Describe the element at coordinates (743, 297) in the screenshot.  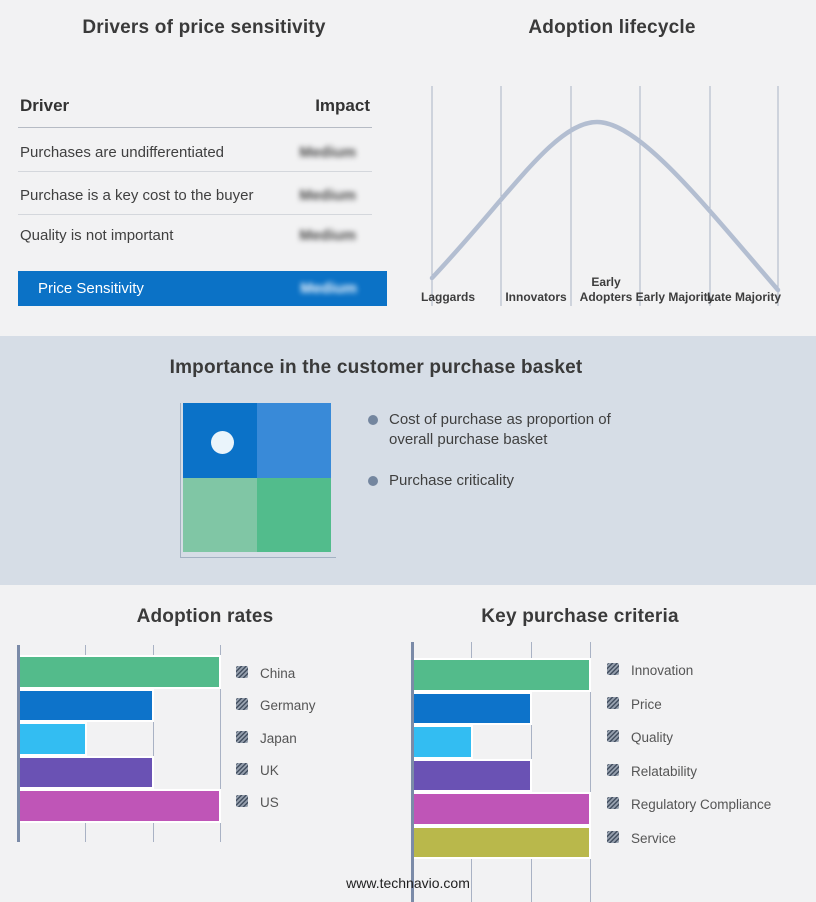
I see `stage-label-late-majority: Late Majority` at that location.